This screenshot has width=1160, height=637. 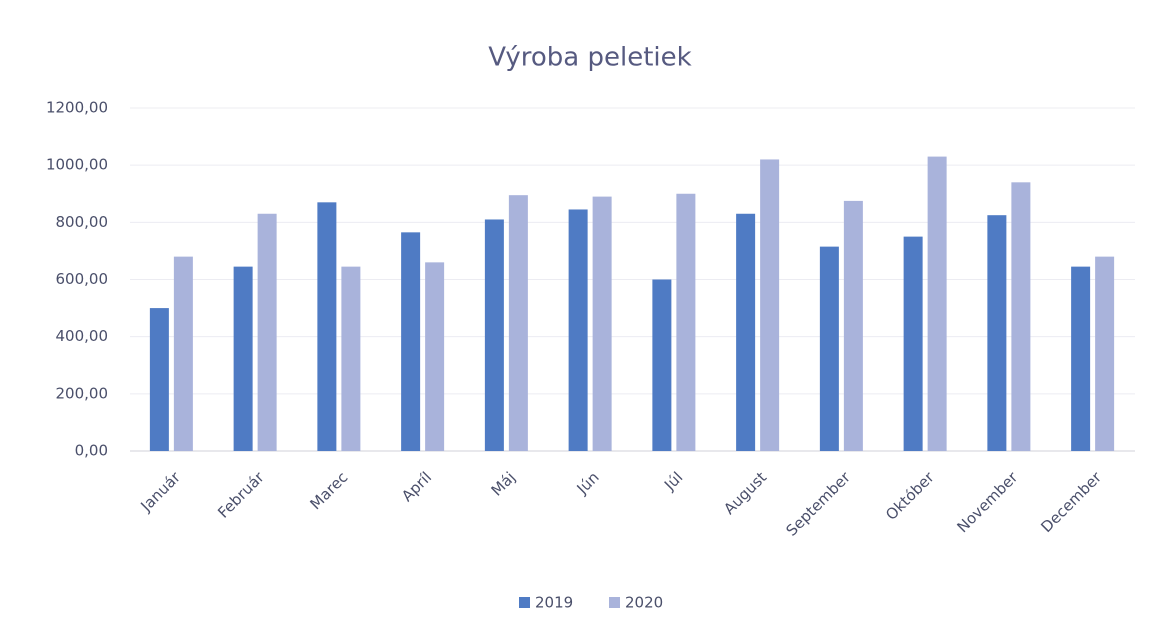 I want to click on x-tick-label: Október, so click(x=910, y=496).